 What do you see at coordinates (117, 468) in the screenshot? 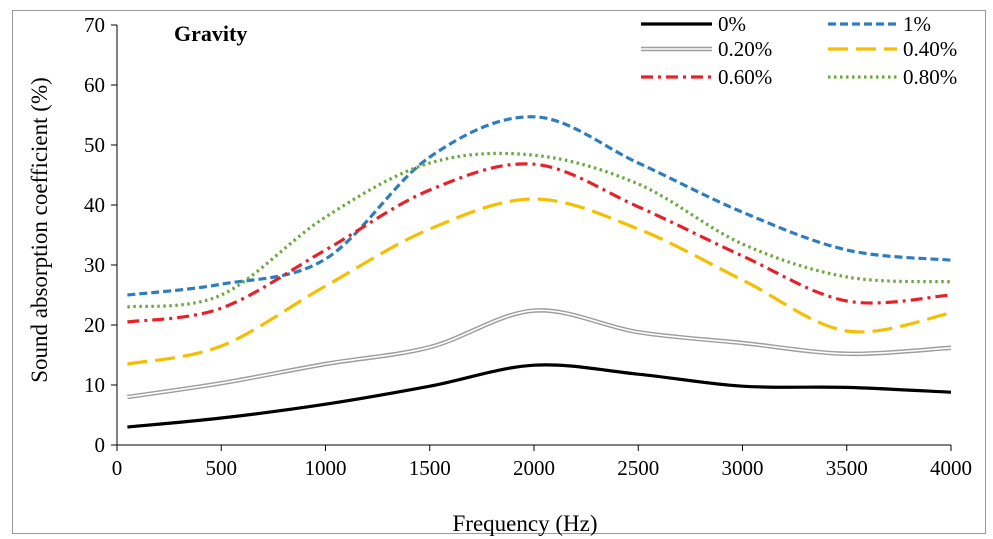
I see `x-tick-label: 0` at bounding box center [117, 468].